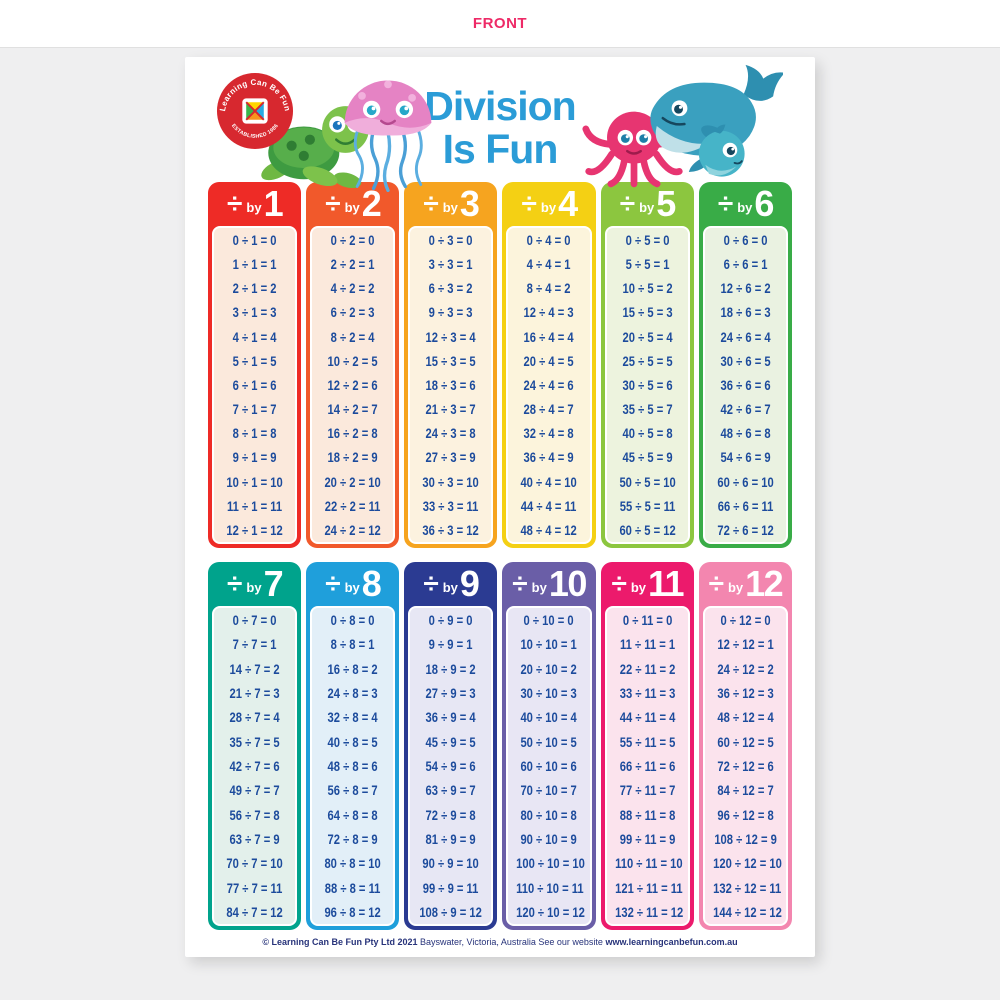 The width and height of the screenshot is (1000, 1000). I want to click on division-fact: 90 ÷ 9 = 10, so click(451, 863).